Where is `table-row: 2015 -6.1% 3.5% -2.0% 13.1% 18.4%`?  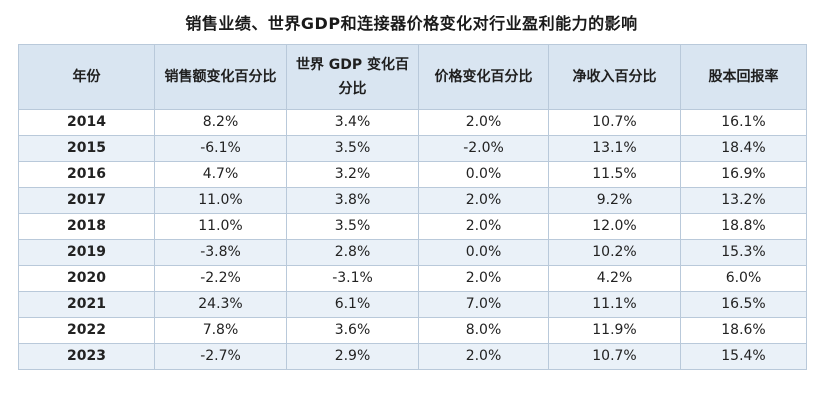 table-row: 2015 -6.1% 3.5% -2.0% 13.1% 18.4% is located at coordinates (412, 148).